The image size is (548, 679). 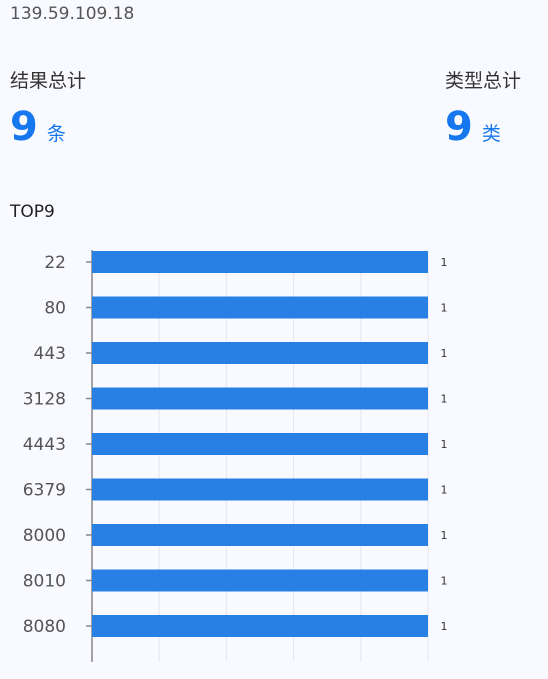 I want to click on result-total-unit: 条, so click(x=56, y=134).